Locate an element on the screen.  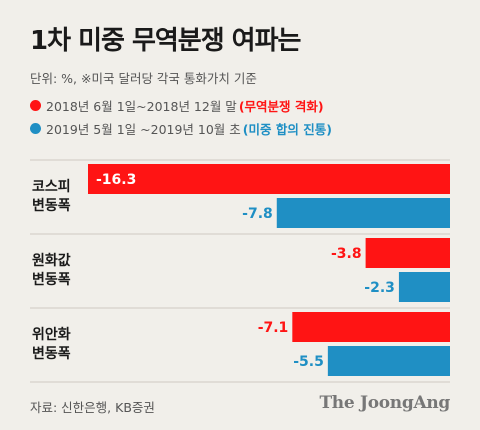
bar-value-label: -7.1 is located at coordinates (273, 328).